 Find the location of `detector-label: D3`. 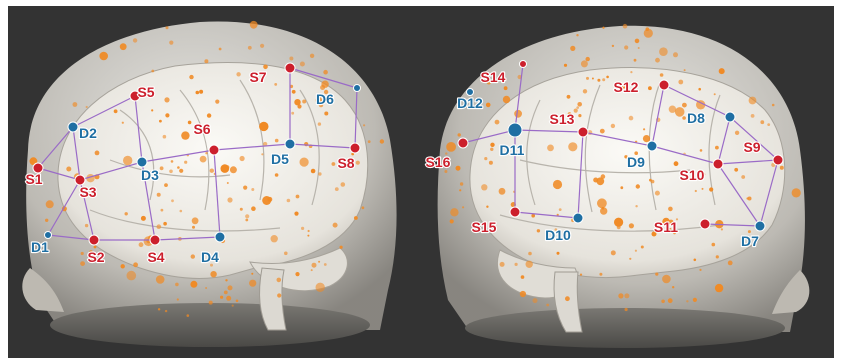

detector-label: D3 is located at coordinates (150, 175).